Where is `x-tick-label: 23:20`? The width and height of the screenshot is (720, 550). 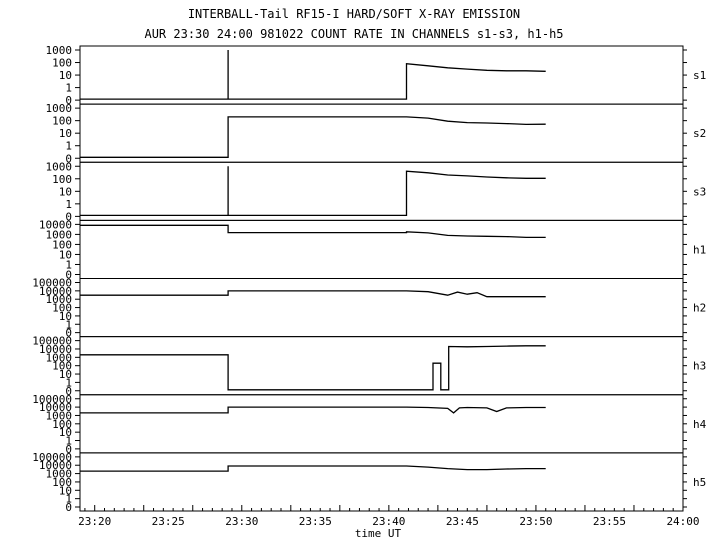
x-tick-label: 23:20 is located at coordinates (94, 521).